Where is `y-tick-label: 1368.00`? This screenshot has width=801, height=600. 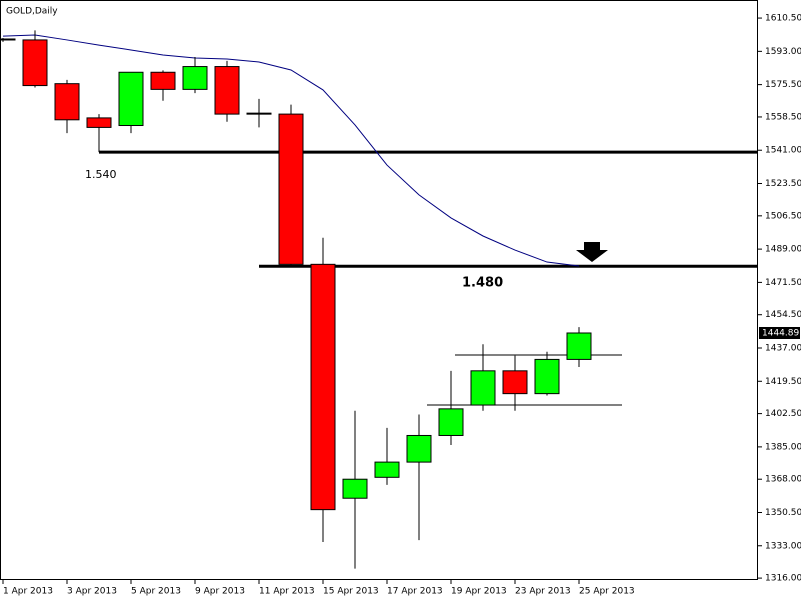 y-tick-label: 1368.00 is located at coordinates (783, 480).